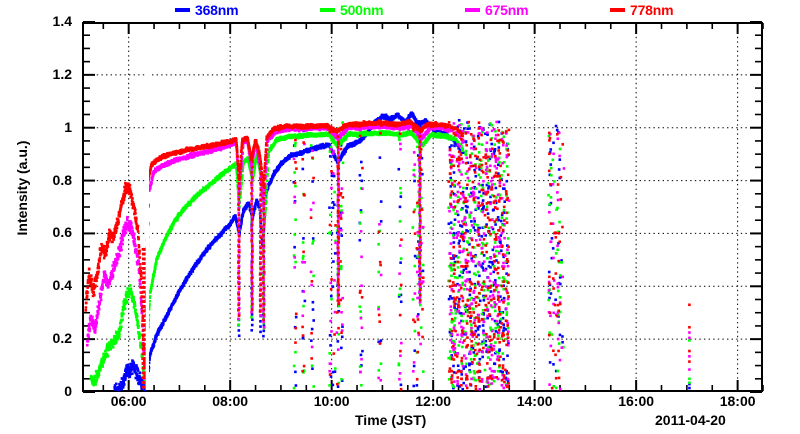 Image resolution: width=800 pixels, height=434 pixels. What do you see at coordinates (690, 420) in the screenshot?
I see `date-label: 2011-04-20` at bounding box center [690, 420].